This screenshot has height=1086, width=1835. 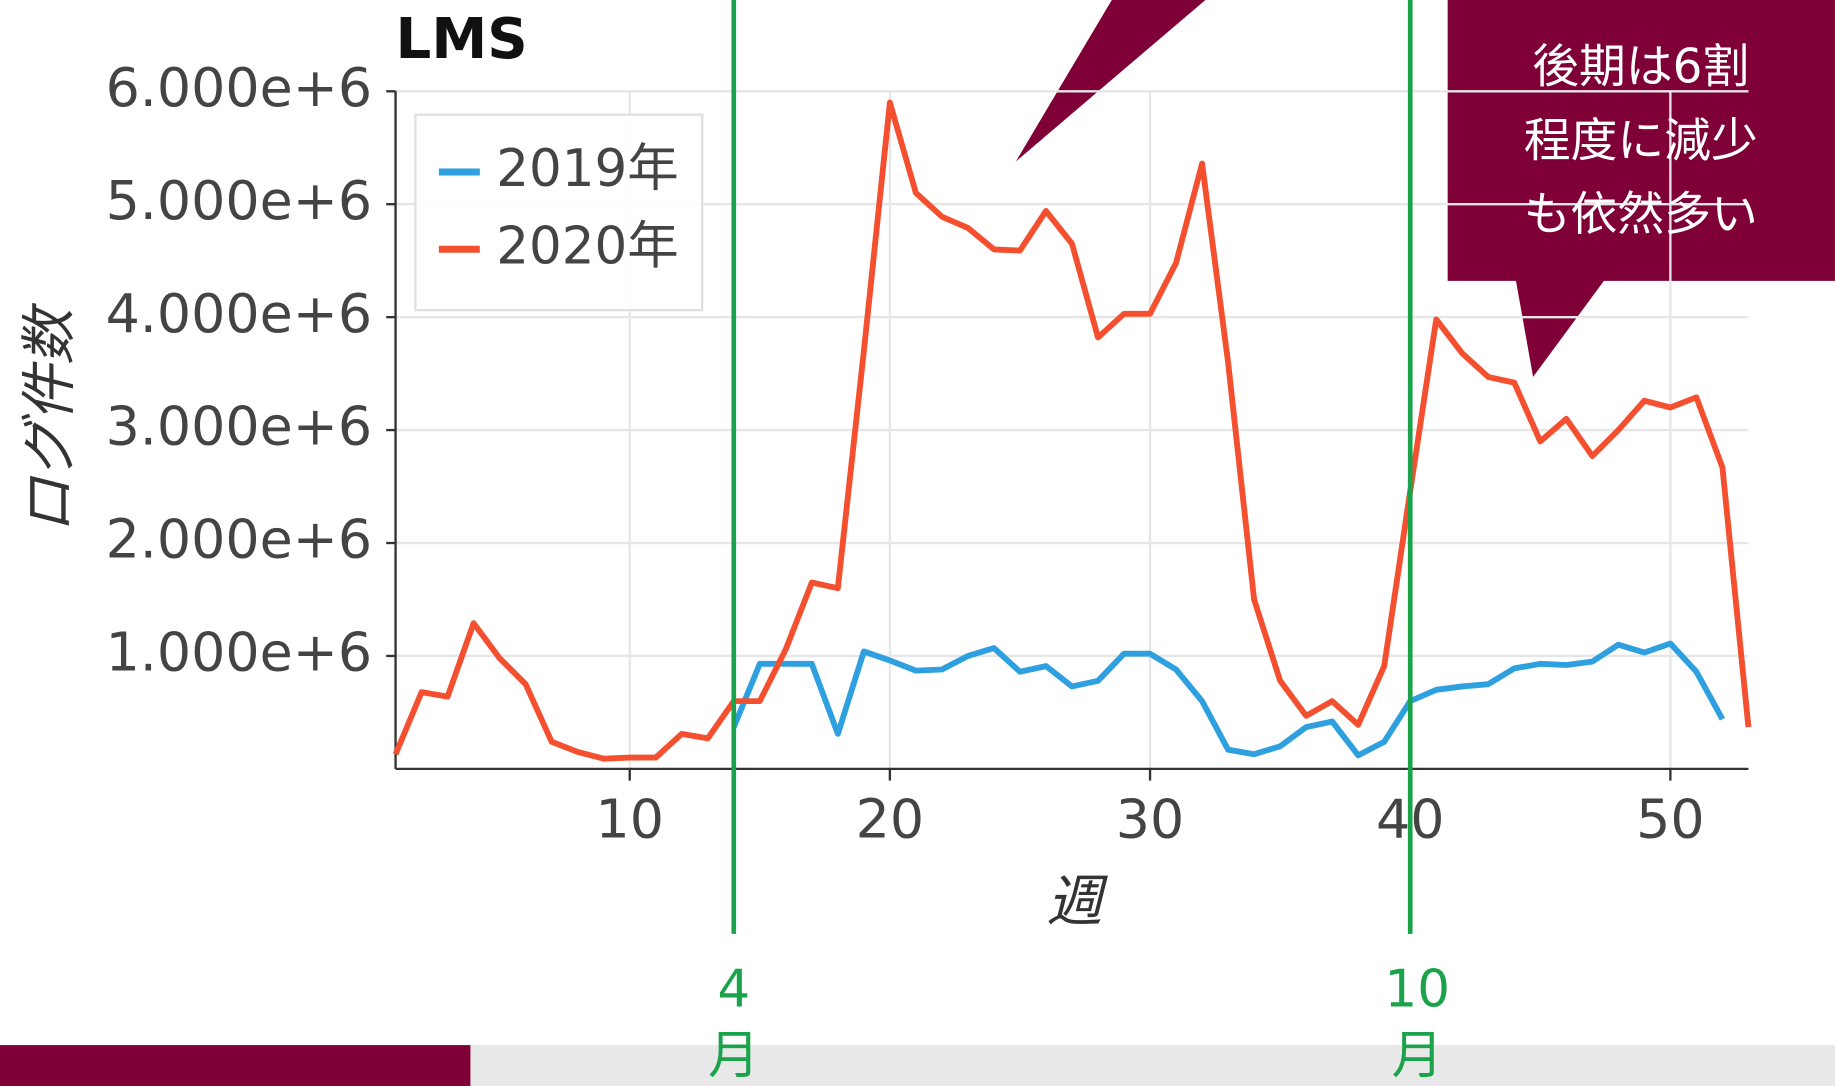 What do you see at coordinates (239, 313) in the screenshot?
I see `y-tick-label: 4.000e+6` at bounding box center [239, 313].